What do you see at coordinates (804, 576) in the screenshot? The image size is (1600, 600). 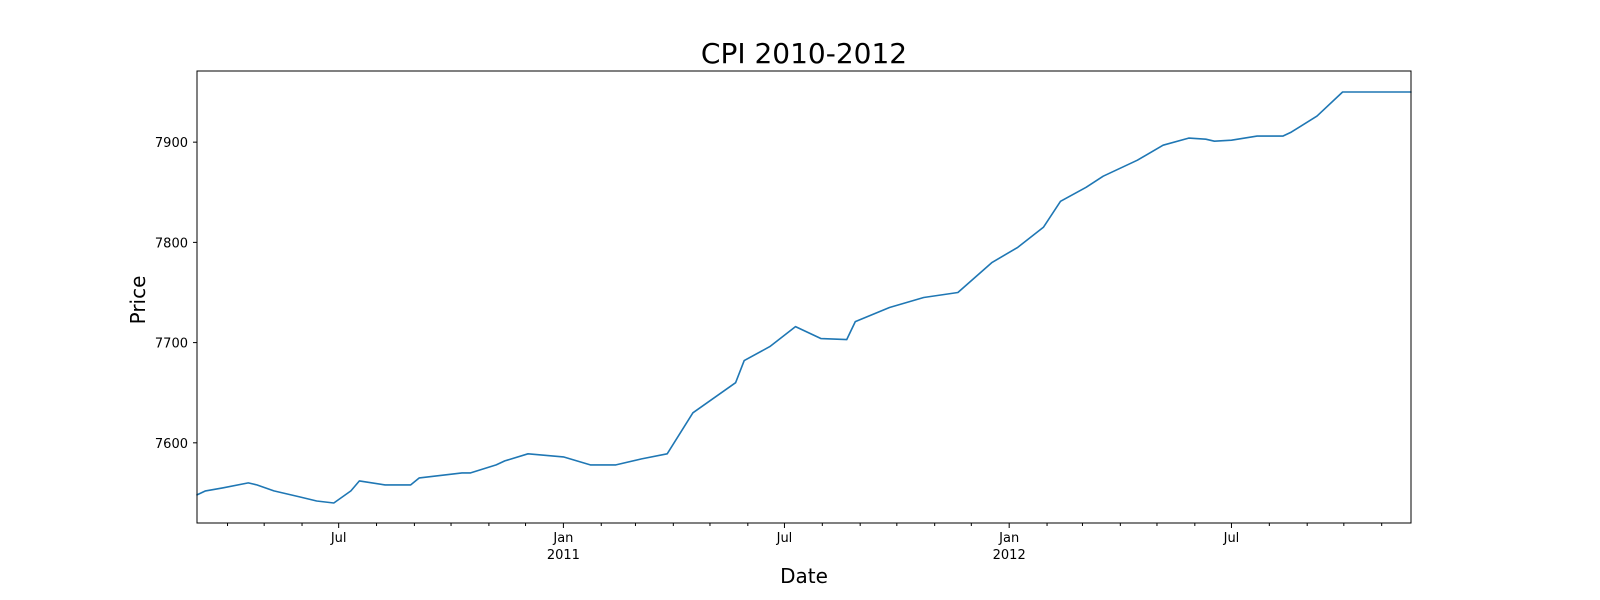 I see `x-axis-label: Date` at bounding box center [804, 576].